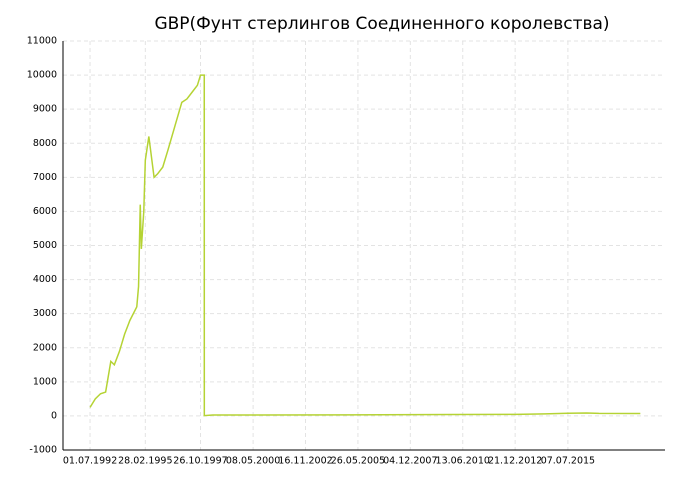 This screenshot has width=700, height=500. Describe the element at coordinates (42, 41) in the screenshot. I see `y-tick-label: 11000` at that location.